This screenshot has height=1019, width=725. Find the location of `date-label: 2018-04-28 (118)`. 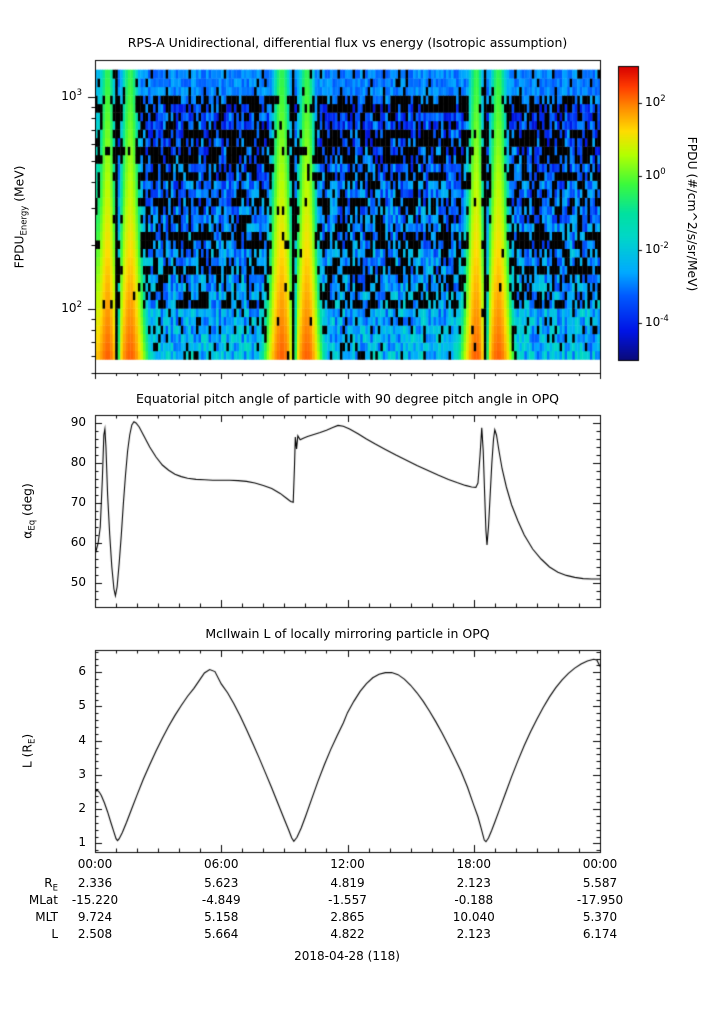

date-label: 2018-04-28 (118) is located at coordinates (347, 956).